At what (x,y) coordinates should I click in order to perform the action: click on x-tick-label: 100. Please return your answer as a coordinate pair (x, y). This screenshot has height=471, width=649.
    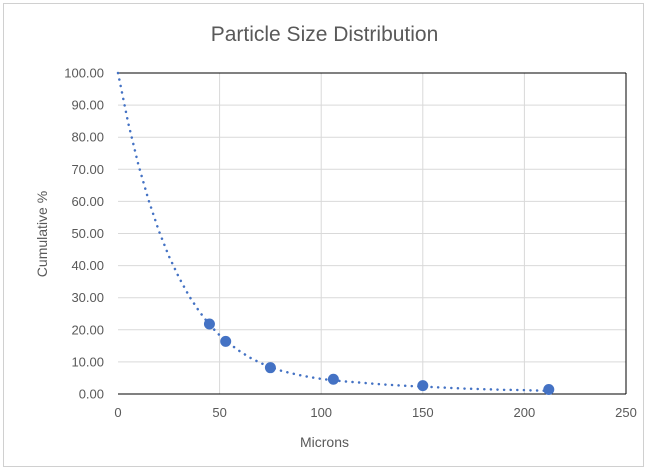
    Looking at the image, I should click on (321, 412).